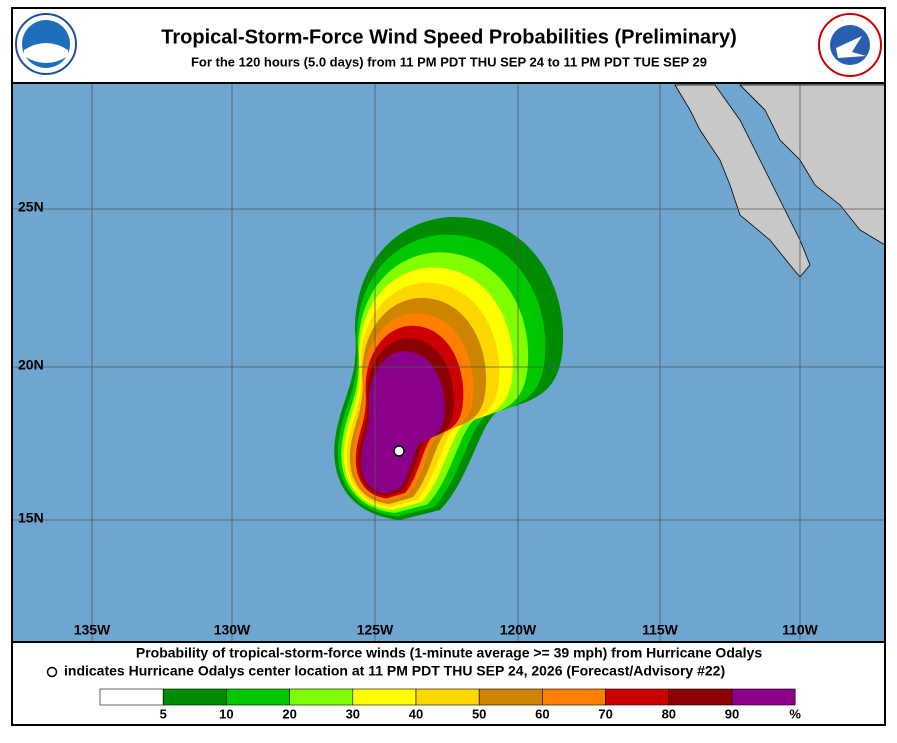 The height and width of the screenshot is (743, 897). I want to click on legend-label: 10, so click(226, 713).